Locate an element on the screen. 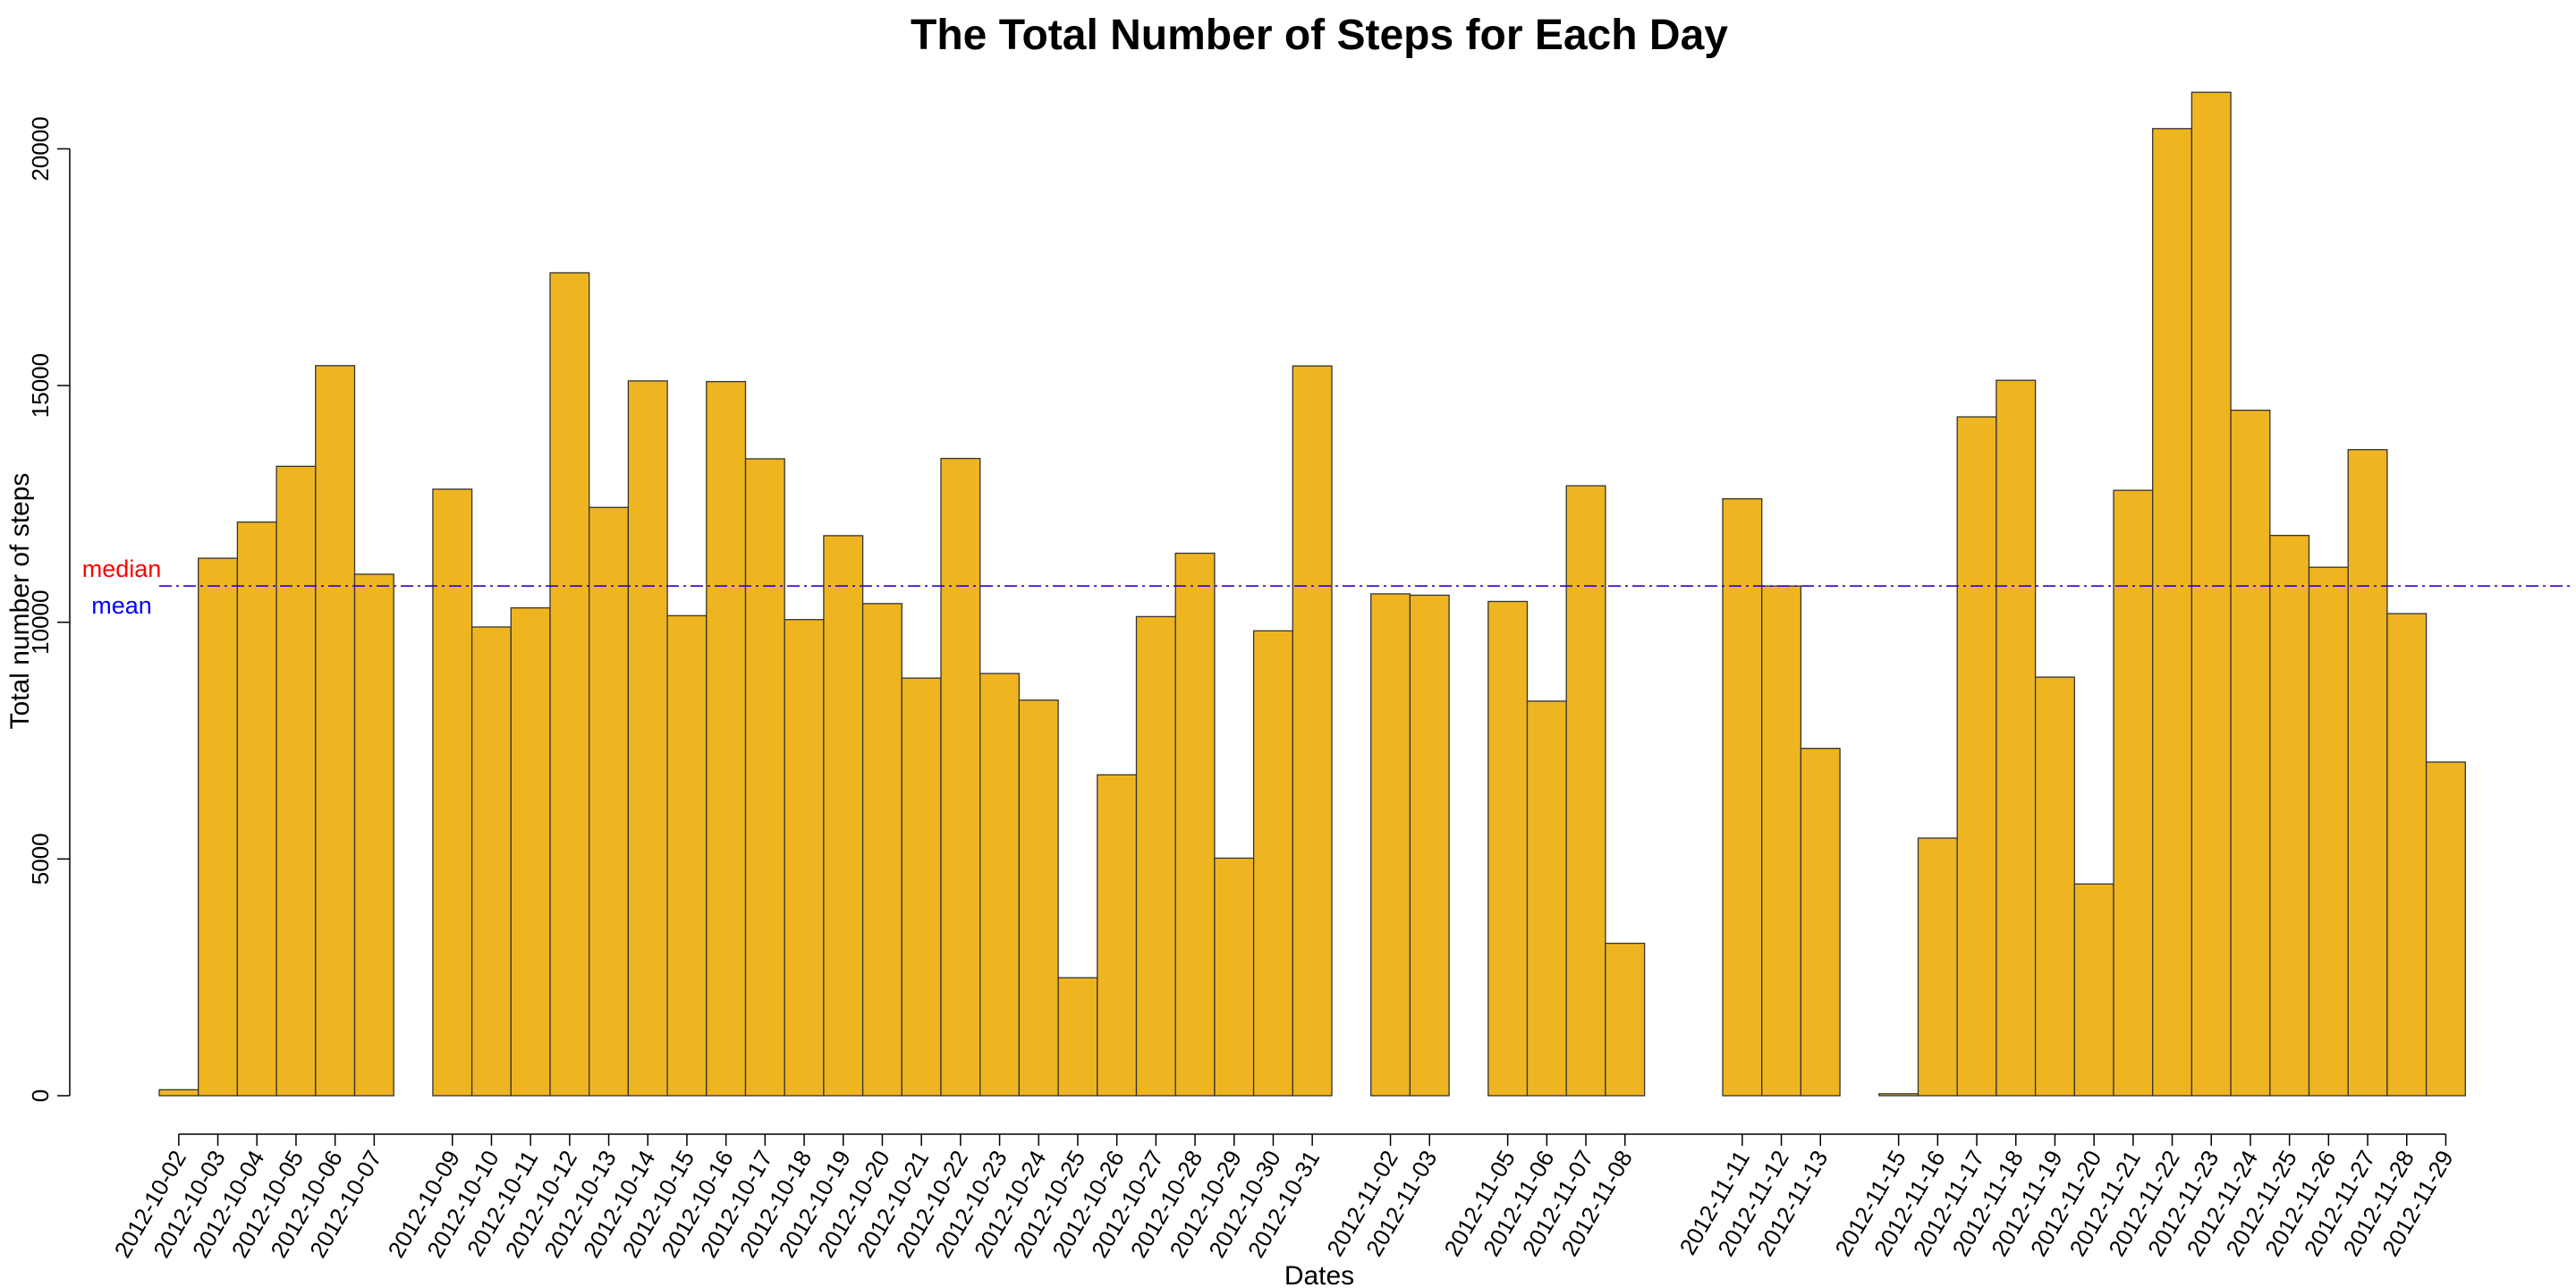 The width and height of the screenshot is (2576, 1288). median-label: median is located at coordinates (122, 568).